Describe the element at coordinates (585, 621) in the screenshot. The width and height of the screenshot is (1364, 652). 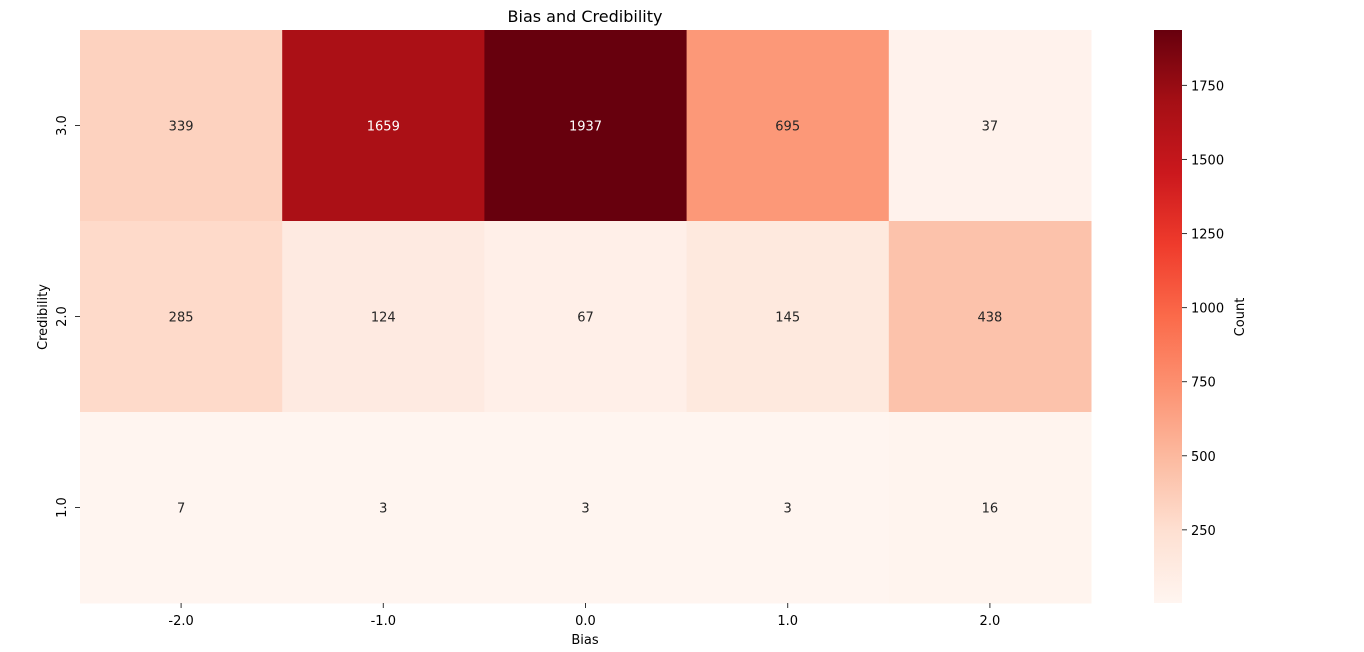
I see `x-tick-label: 0.0` at that location.